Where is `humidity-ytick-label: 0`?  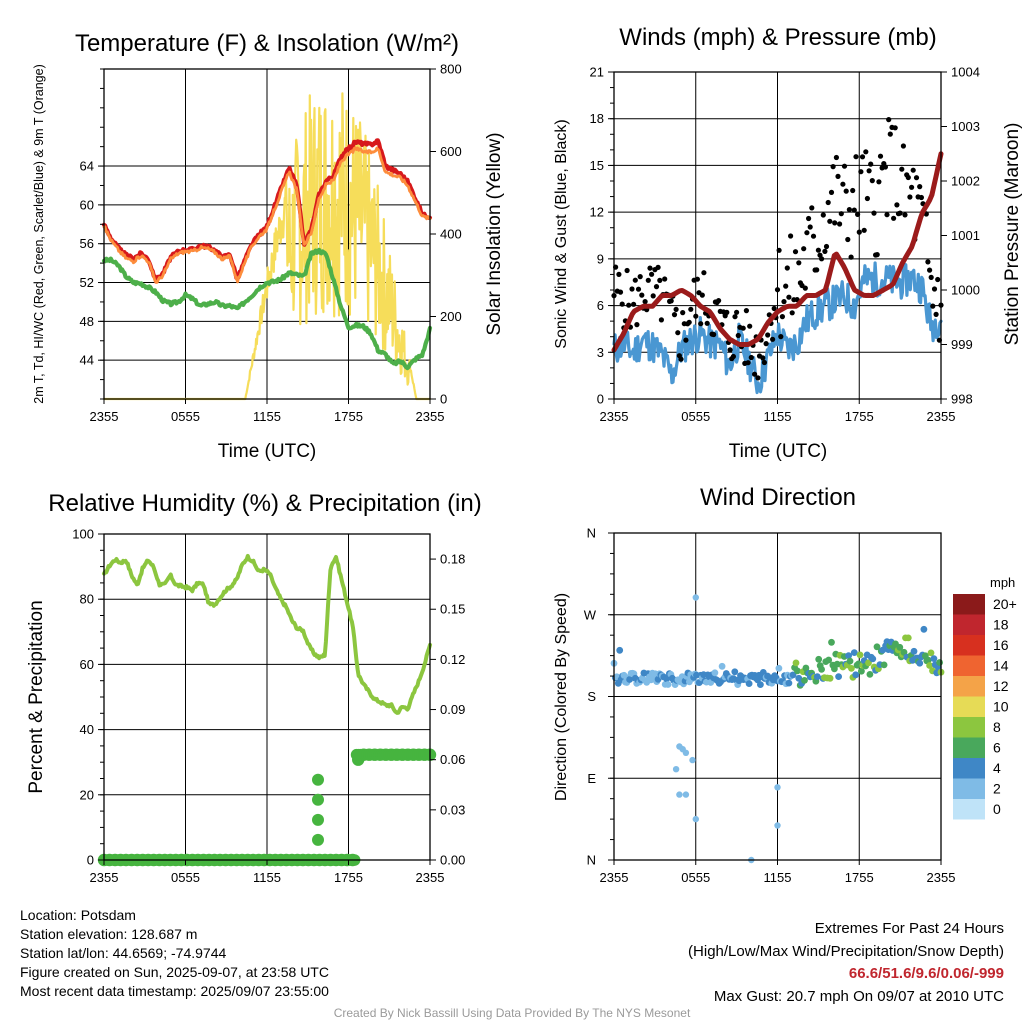
humidity-ytick-label: 0 is located at coordinates (90, 860).